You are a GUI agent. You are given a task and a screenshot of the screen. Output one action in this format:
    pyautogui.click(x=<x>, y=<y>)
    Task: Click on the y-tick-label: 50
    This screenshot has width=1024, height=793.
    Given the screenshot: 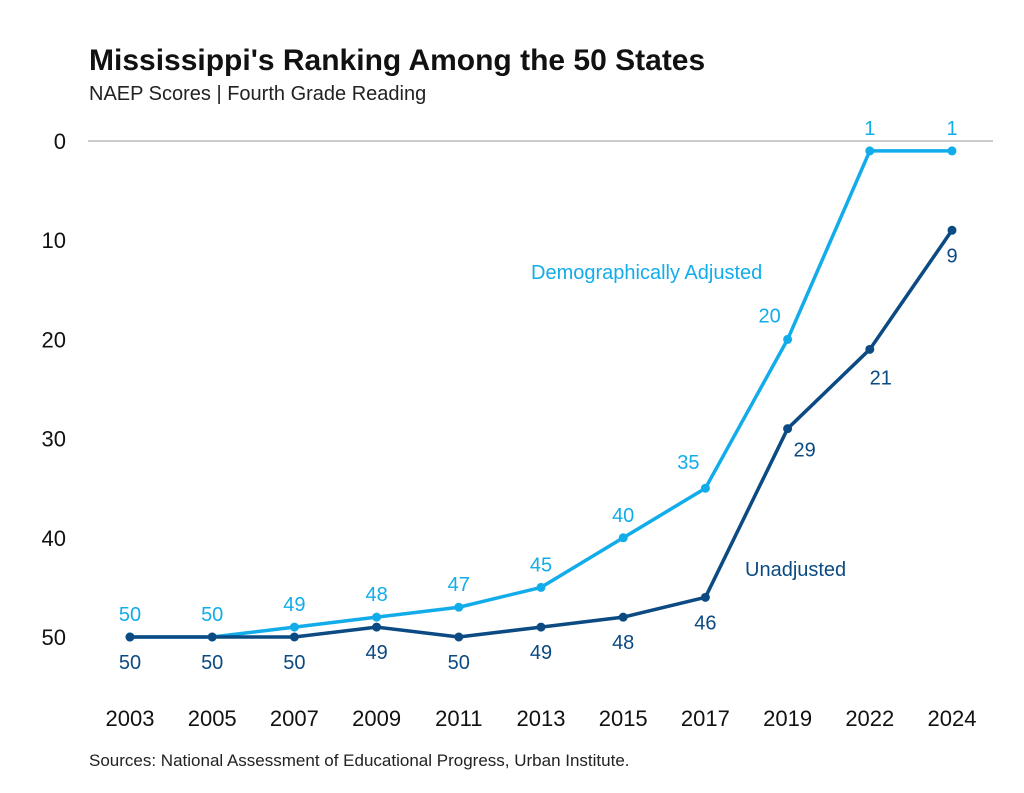 What is the action you would take?
    pyautogui.click(x=54, y=637)
    